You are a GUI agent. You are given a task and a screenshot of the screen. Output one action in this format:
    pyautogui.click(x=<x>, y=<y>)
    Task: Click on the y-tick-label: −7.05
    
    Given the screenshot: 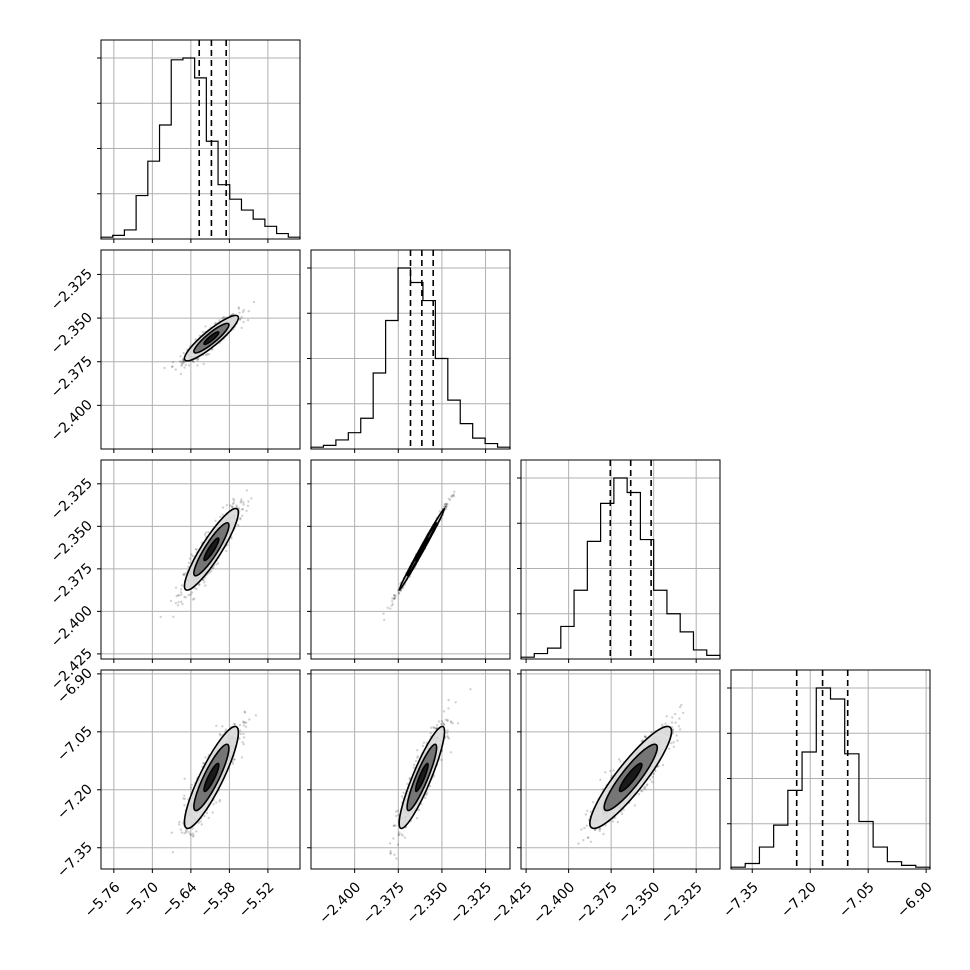 What is the action you would take?
    pyautogui.click(x=75, y=744)
    